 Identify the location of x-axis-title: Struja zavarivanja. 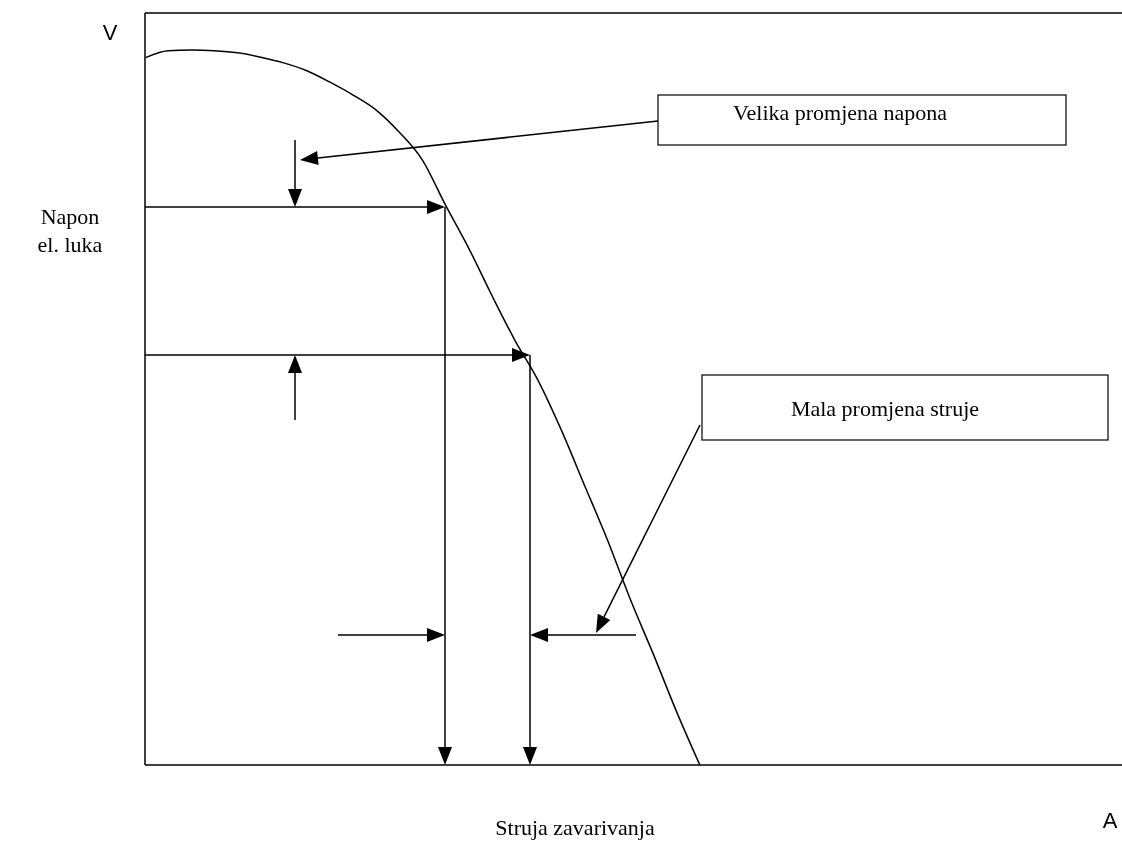
(575, 827).